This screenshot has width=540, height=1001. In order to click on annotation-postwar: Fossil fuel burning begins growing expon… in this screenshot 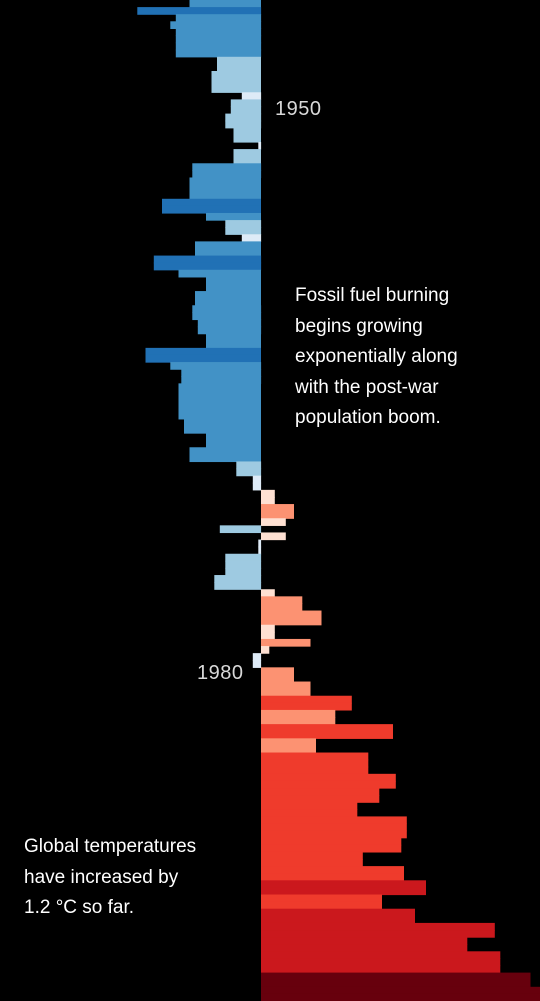, I will do `click(376, 357)`.